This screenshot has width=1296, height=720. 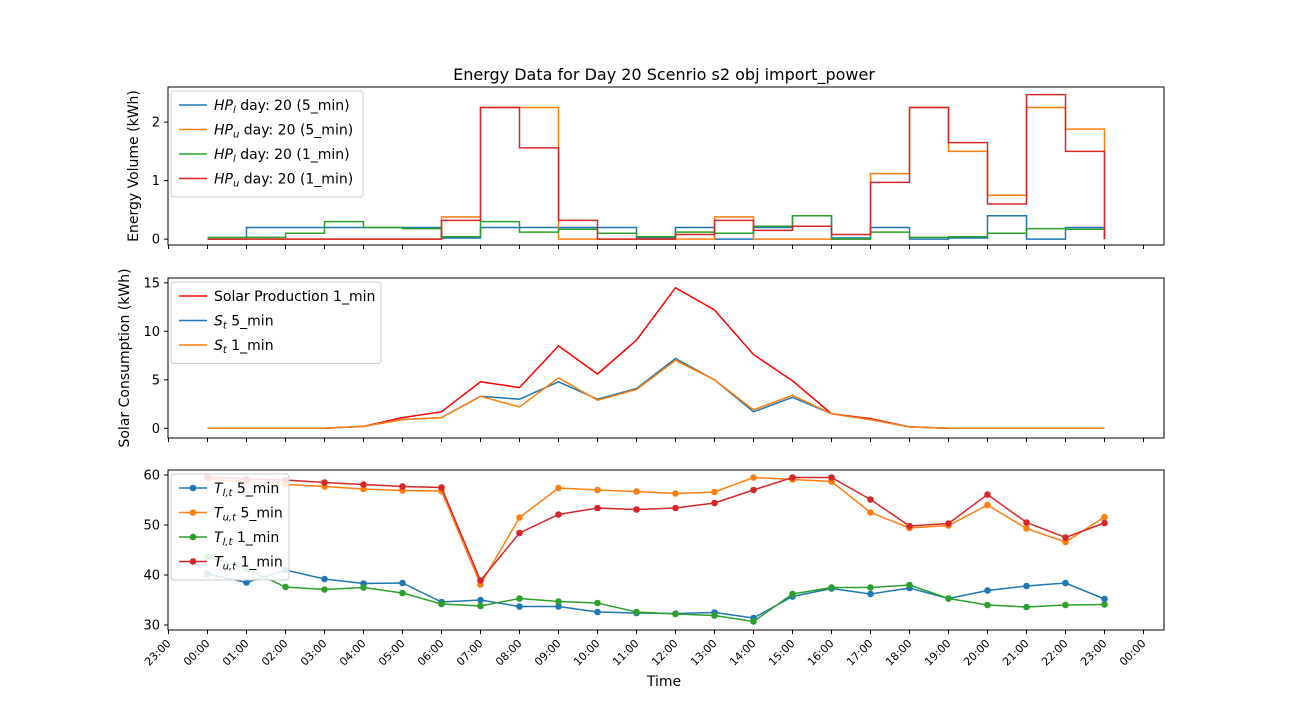 What do you see at coordinates (151, 476) in the screenshot?
I see `y-tick-label: 60` at bounding box center [151, 476].